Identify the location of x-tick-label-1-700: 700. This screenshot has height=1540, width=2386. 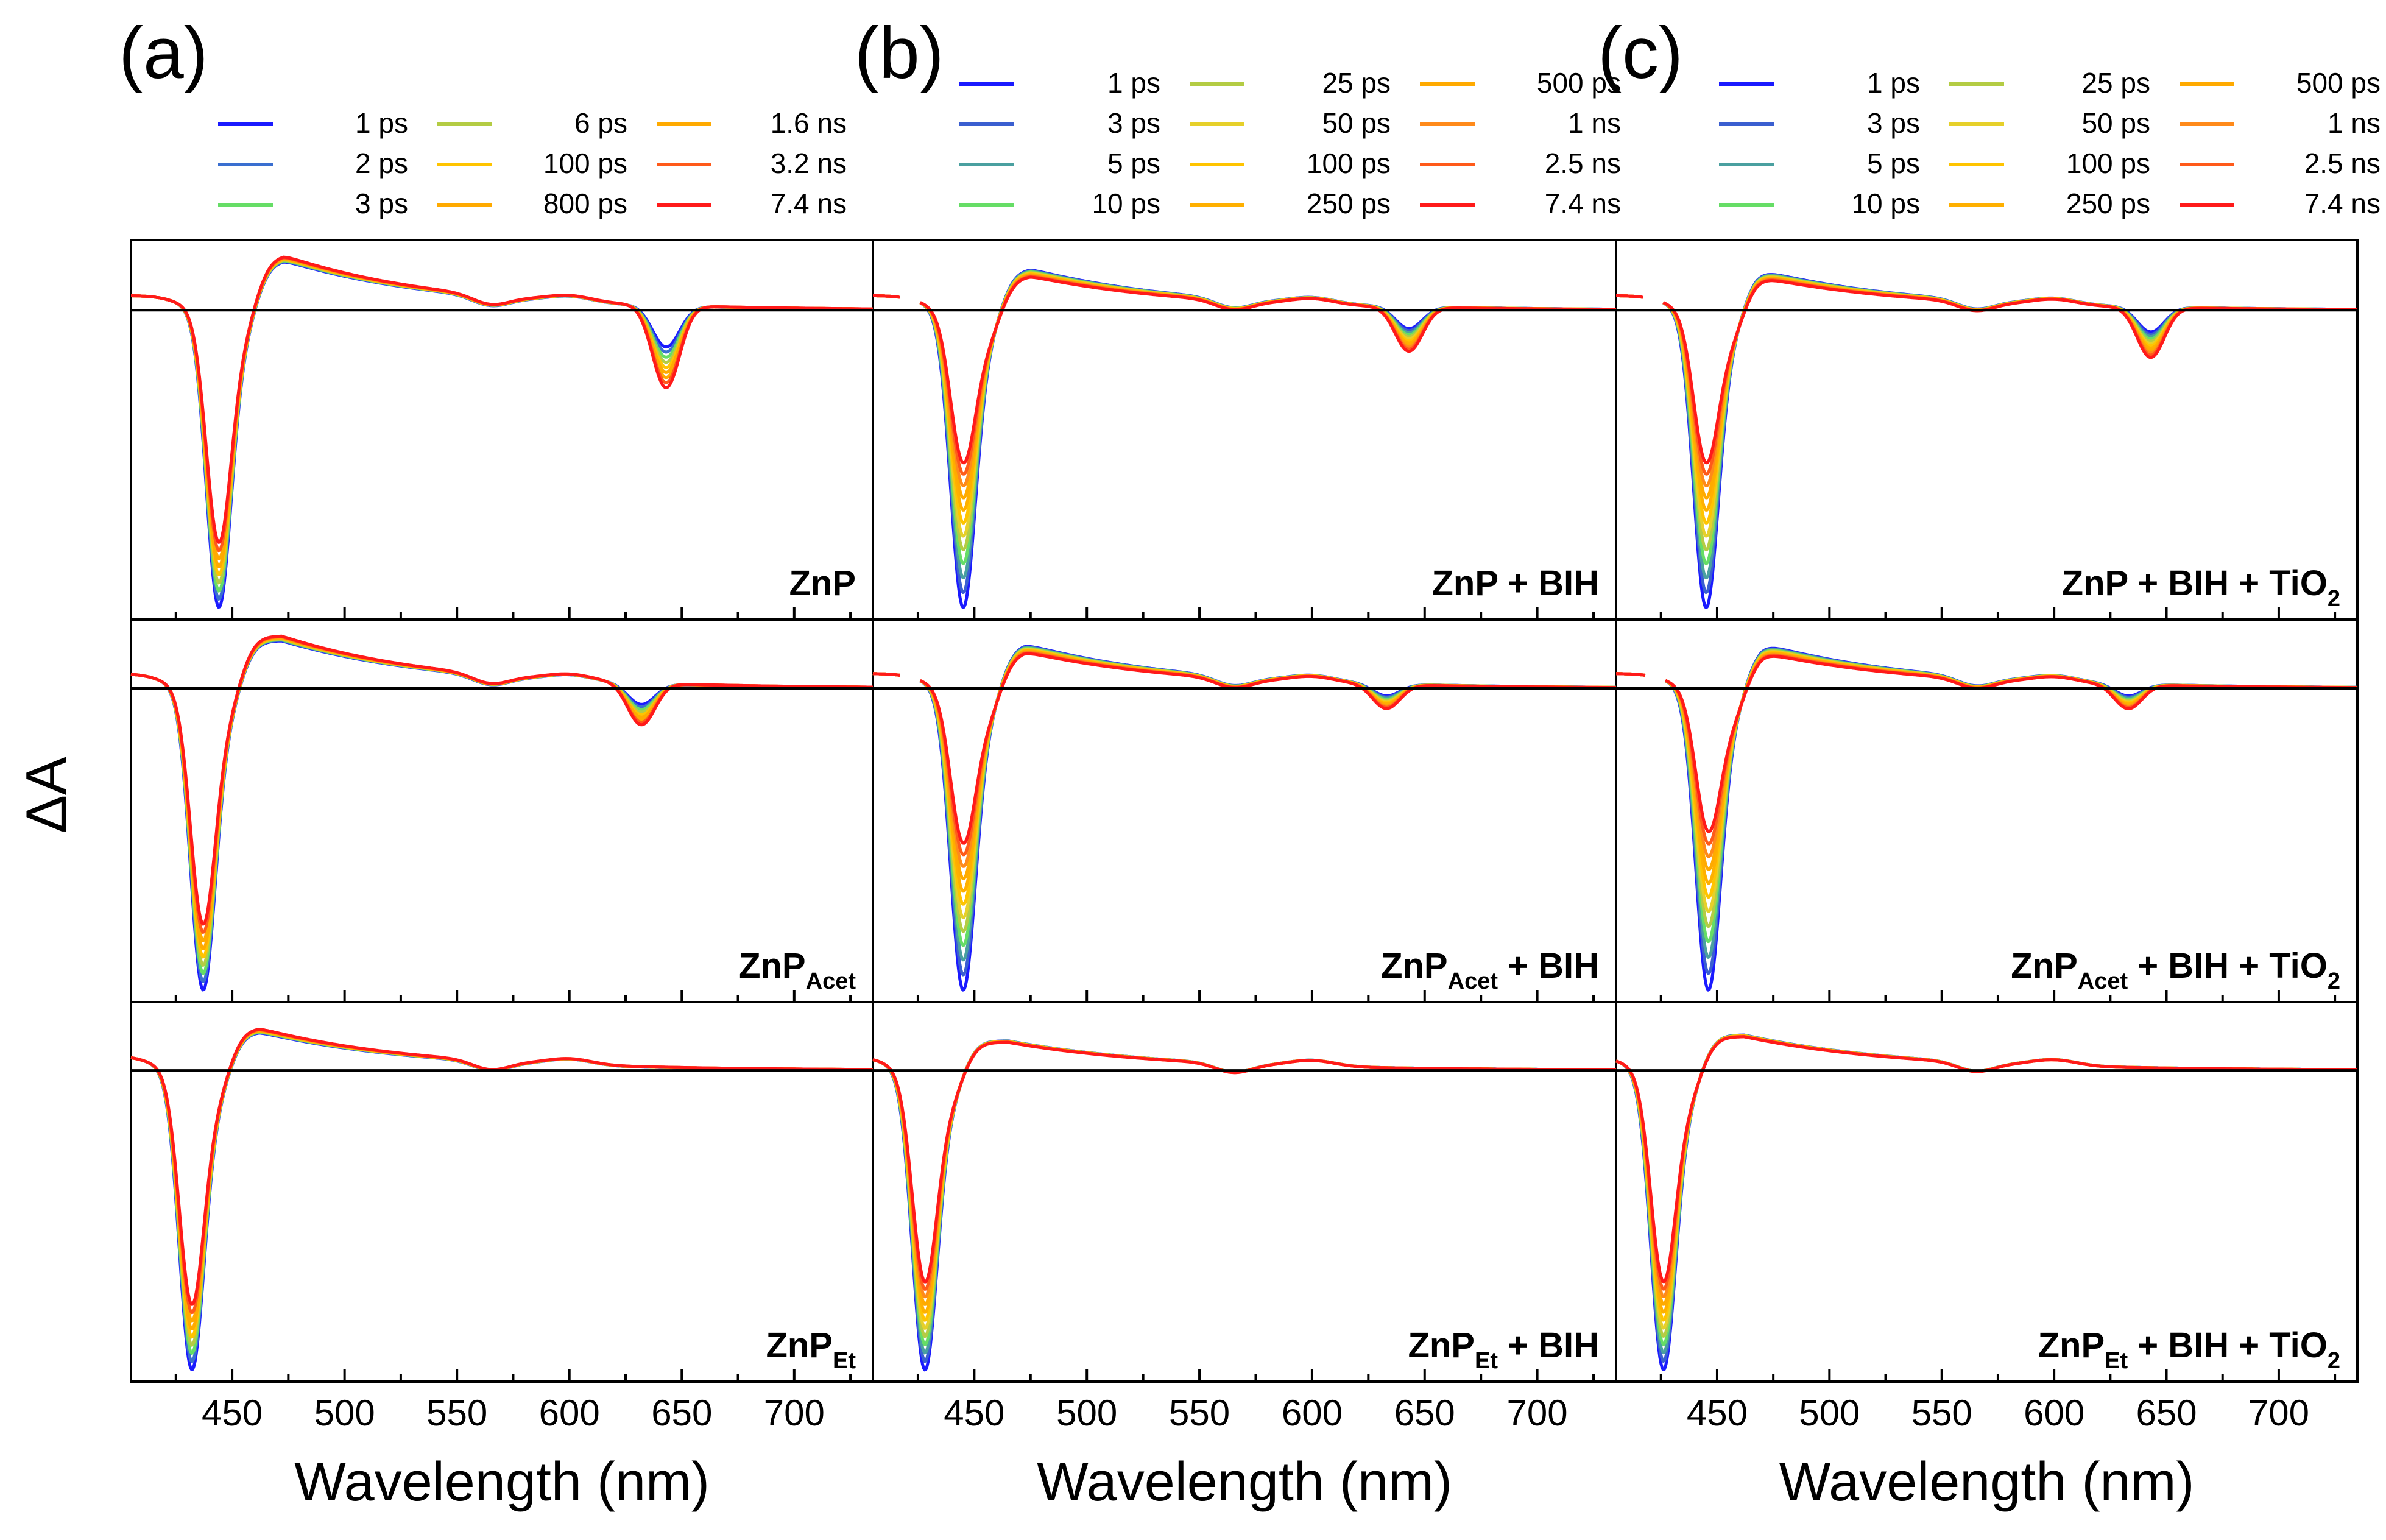
(1537, 1413).